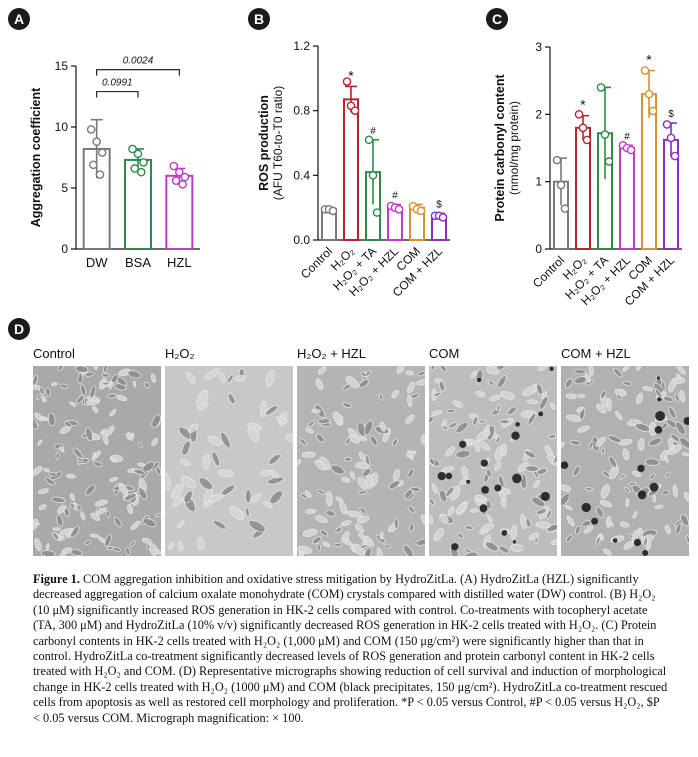 The height and width of the screenshot is (757, 698). I want to click on chart-c-y-tick-label: 2, so click(538, 114).